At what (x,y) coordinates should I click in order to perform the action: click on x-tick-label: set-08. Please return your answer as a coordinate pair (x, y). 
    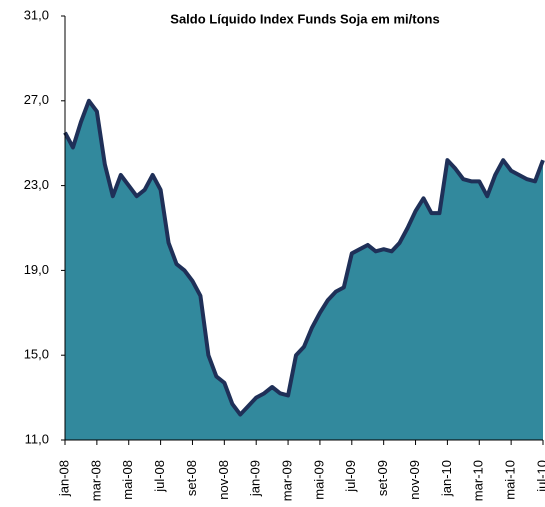
    Looking at the image, I should click on (191, 478).